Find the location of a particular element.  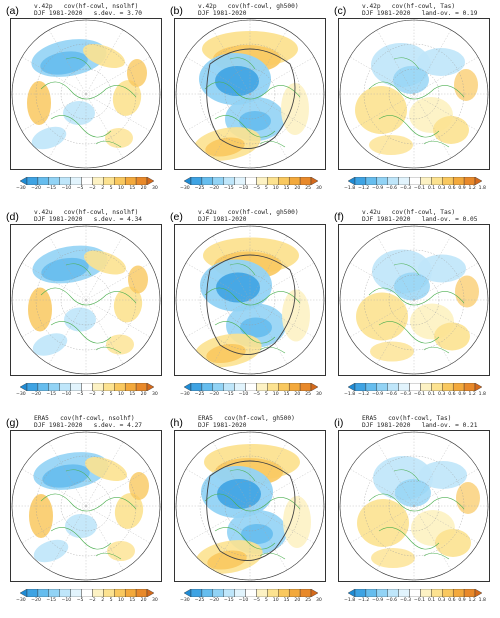

title-line-2: DJF 1981-2020 land-ov. = 0.05 is located at coordinates (420, 220).